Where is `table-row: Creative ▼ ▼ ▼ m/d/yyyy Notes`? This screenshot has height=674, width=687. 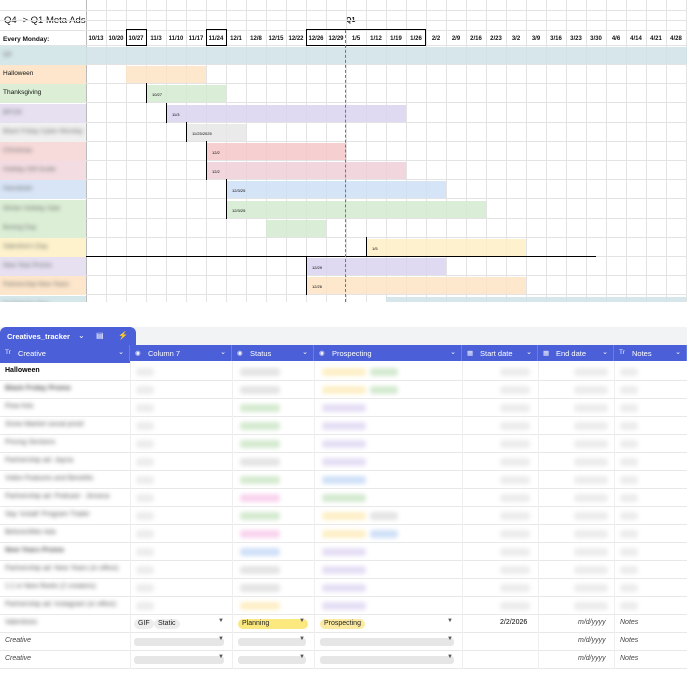
table-row: Creative ▼ ▼ ▼ m/d/yyyy Notes is located at coordinates (343, 642).